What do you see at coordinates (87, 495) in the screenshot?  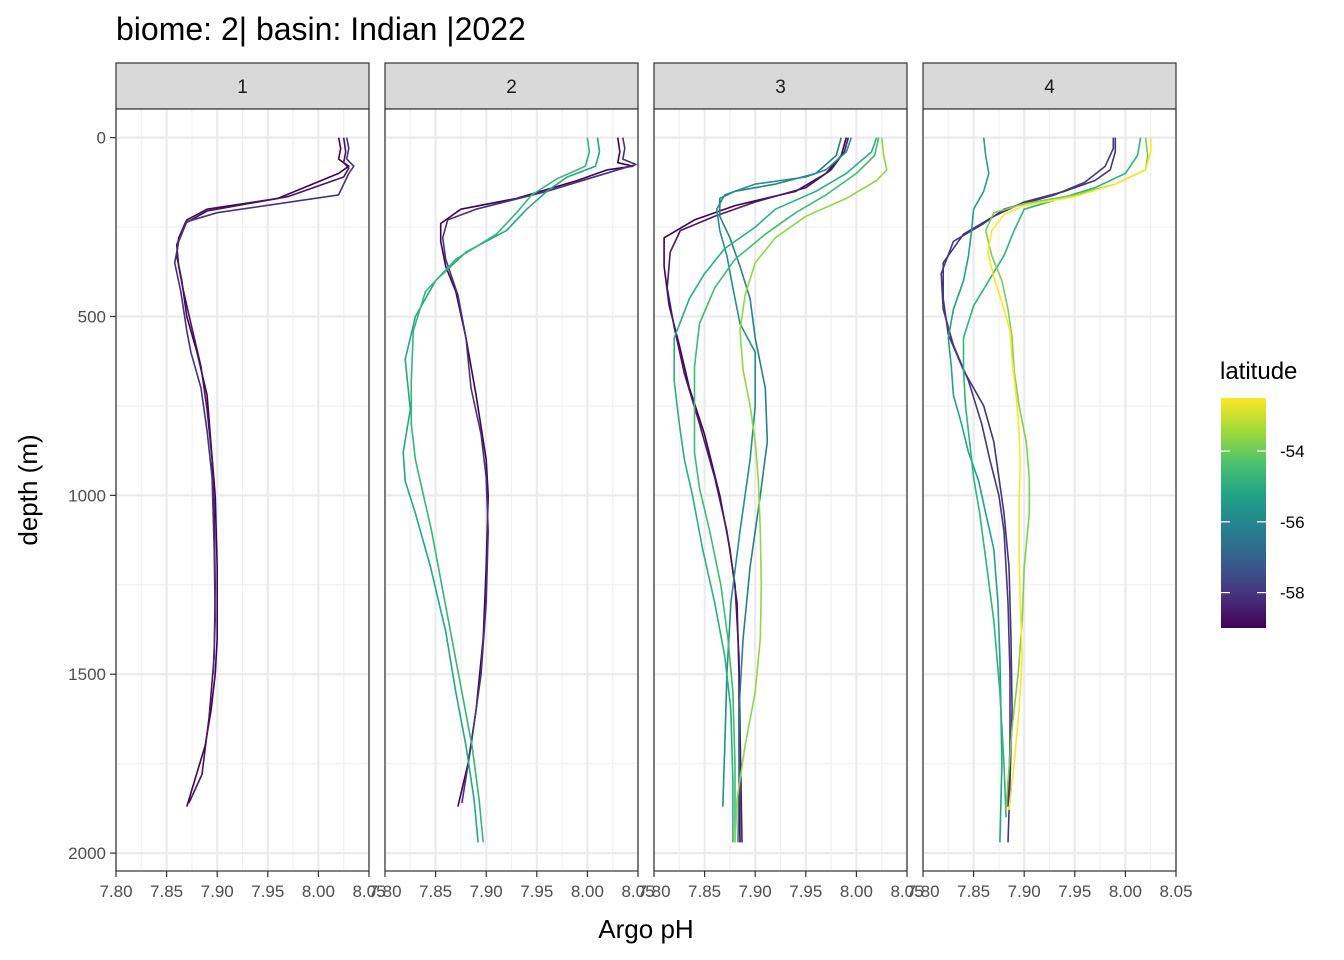 I see `y-tick-label: 1000` at bounding box center [87, 495].